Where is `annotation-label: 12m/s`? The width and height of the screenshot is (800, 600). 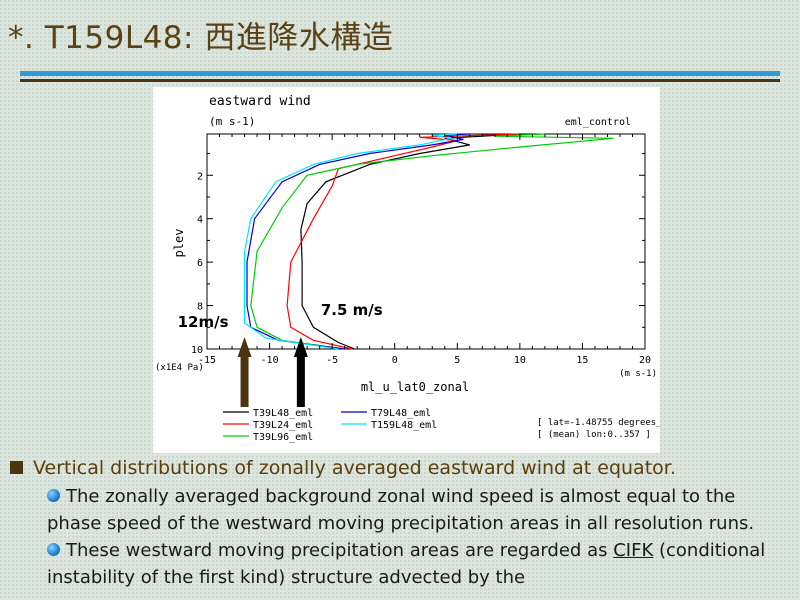
annotation-label: 12m/s is located at coordinates (203, 322).